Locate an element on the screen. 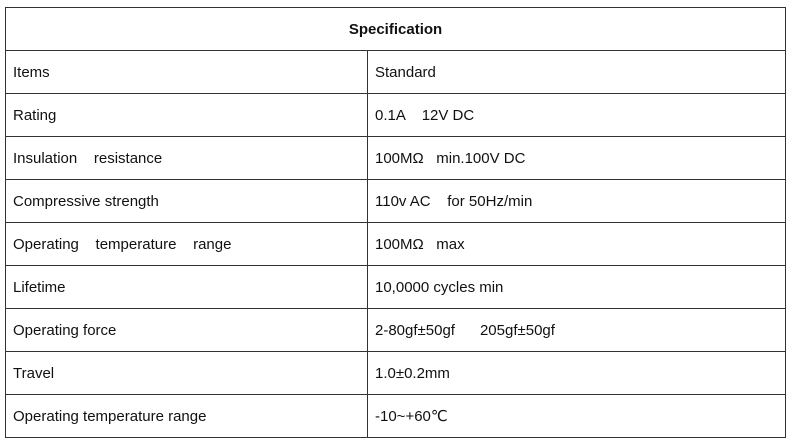 This screenshot has height=442, width=790. item-cell: Rating is located at coordinates (186, 115).